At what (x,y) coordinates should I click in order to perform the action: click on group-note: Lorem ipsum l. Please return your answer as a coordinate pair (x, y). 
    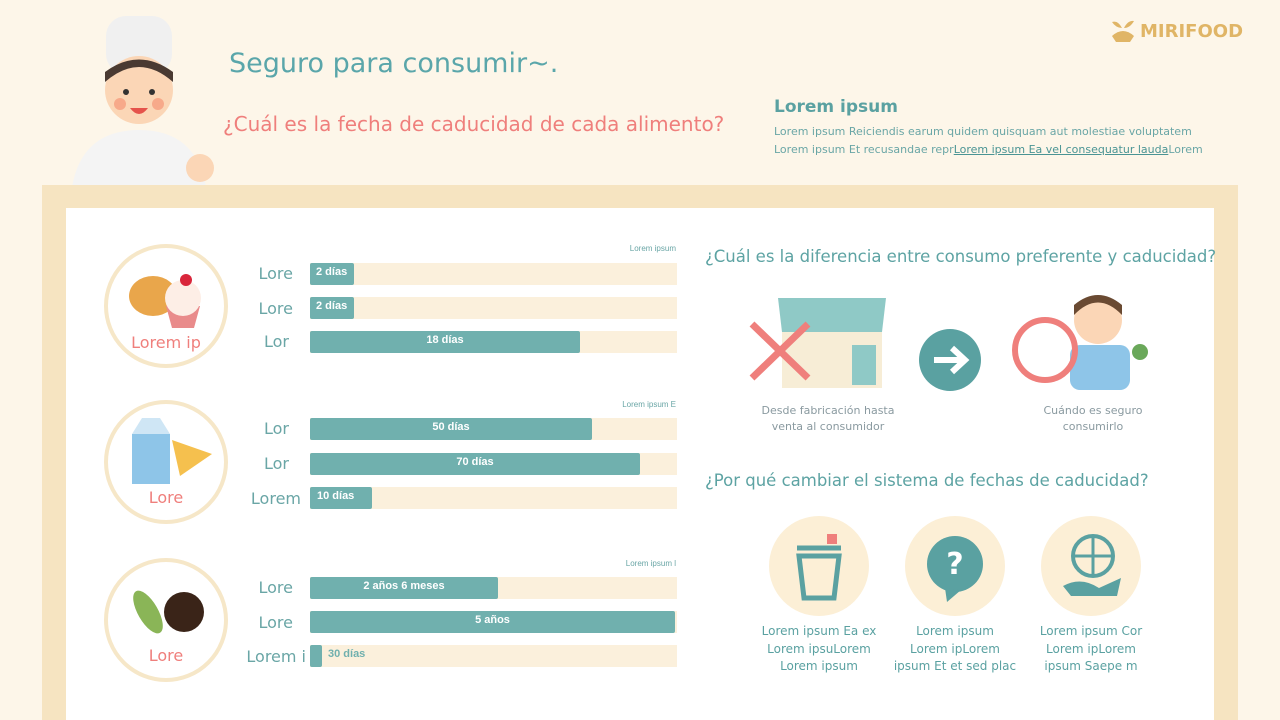
    Looking at the image, I should click on (650, 563).